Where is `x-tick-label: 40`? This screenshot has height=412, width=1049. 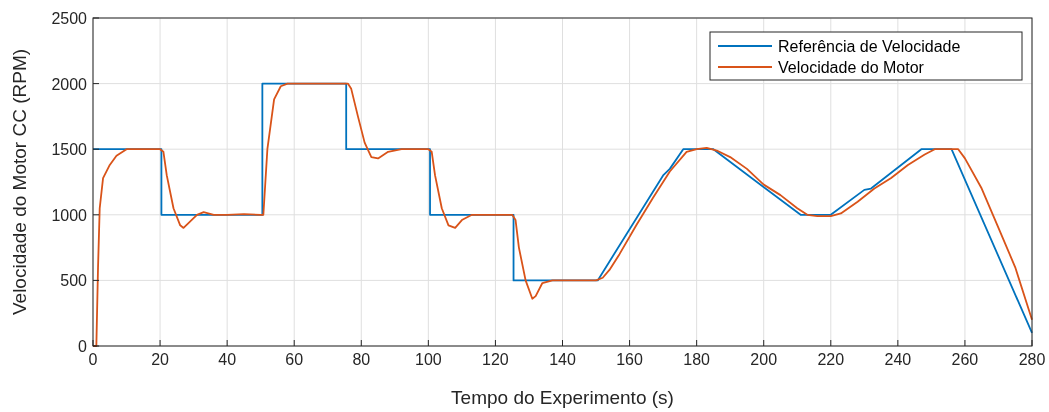 x-tick-label: 40 is located at coordinates (227, 359).